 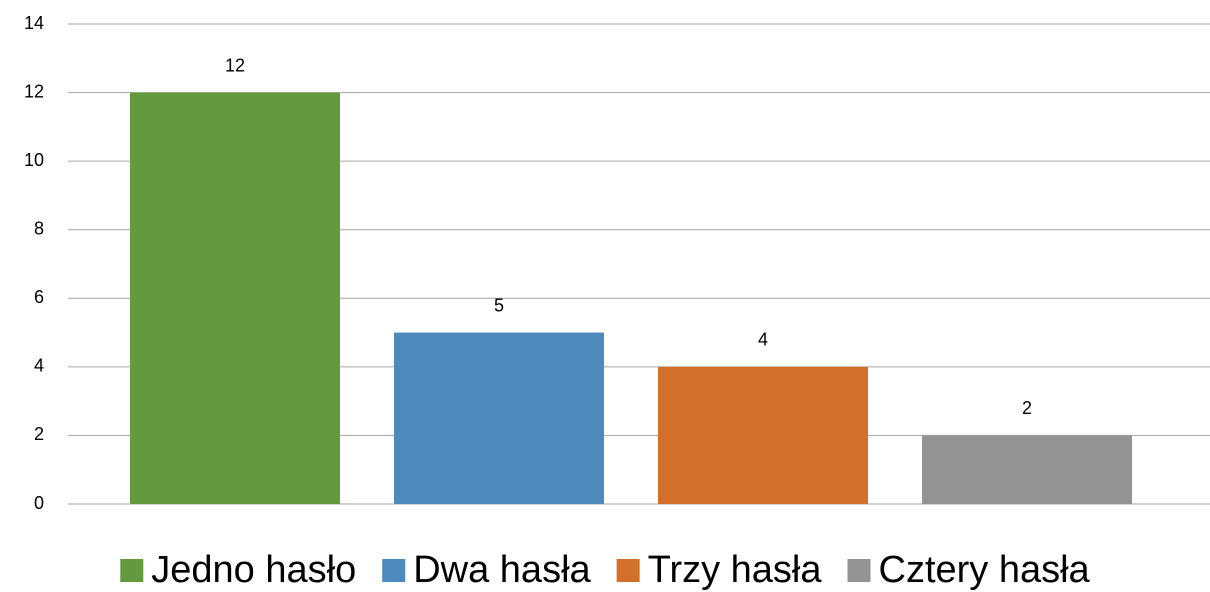 I want to click on data-label: 4, so click(x=763, y=340).